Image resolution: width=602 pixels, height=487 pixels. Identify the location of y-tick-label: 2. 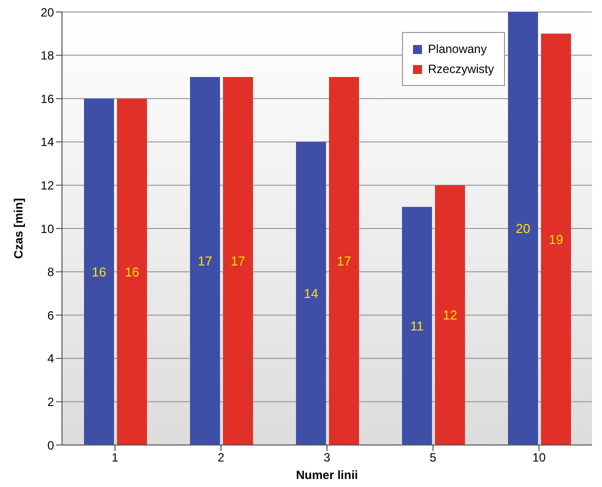
(50, 401).